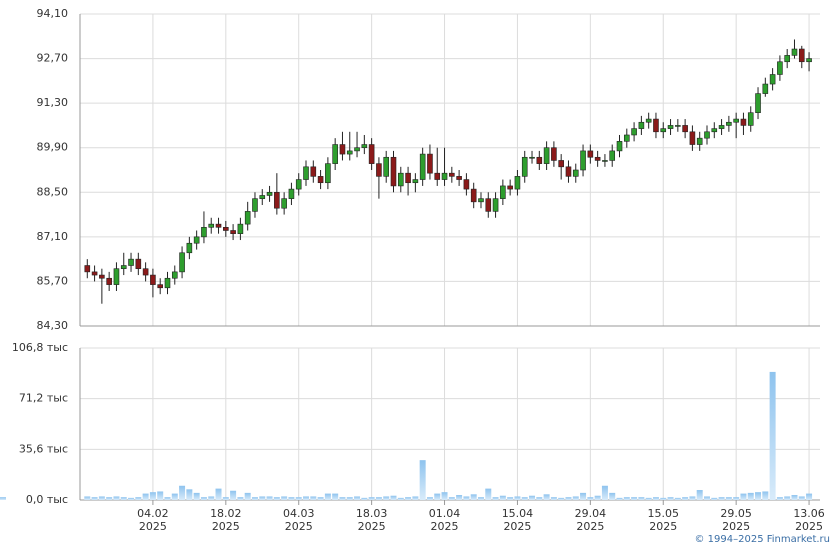 Image resolution: width=840 pixels, height=550 pixels. Describe the element at coordinates (43, 398) in the screenshot. I see `y-tick-label: 71,2 тыс` at that location.